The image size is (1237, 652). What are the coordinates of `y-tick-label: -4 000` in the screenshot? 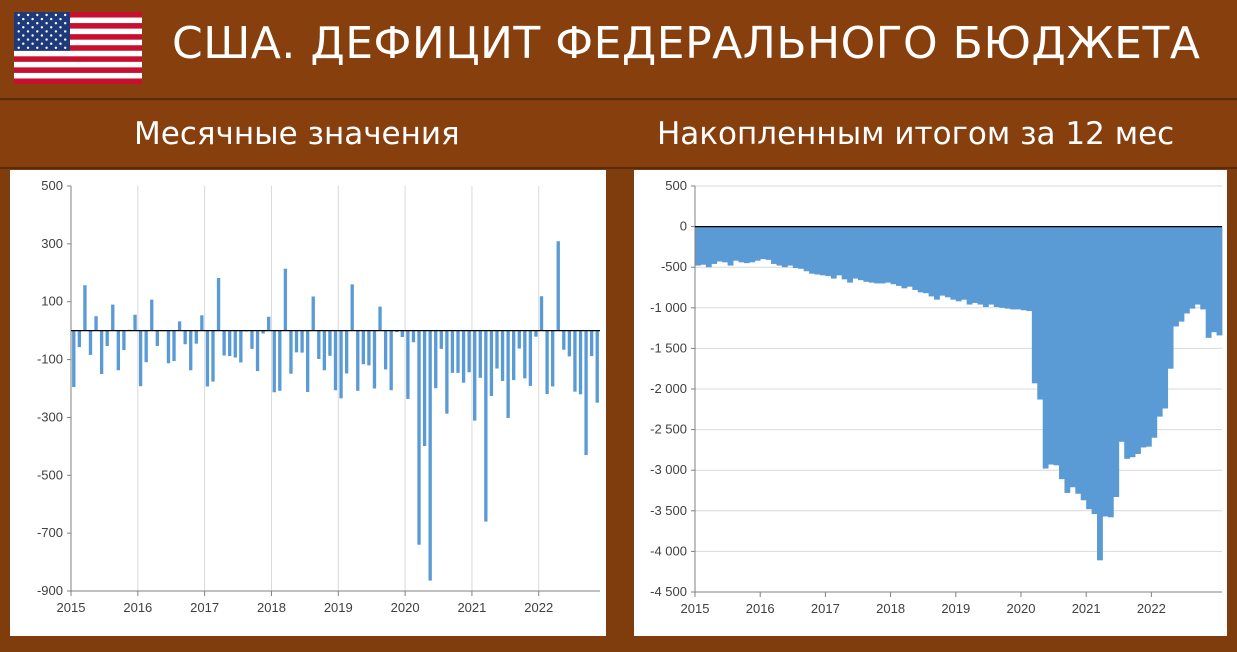 It's located at (668, 550).